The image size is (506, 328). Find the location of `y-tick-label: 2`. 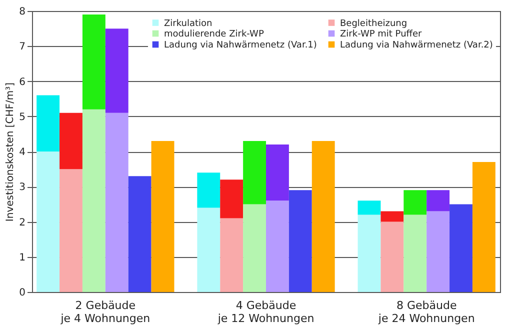

y-tick-label: 2 is located at coordinates (22, 222).